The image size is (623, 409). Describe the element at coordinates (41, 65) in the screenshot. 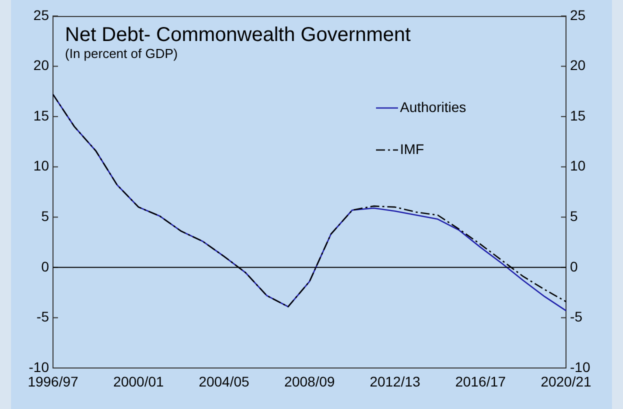

I see `y-tick-label: 20` at that location.